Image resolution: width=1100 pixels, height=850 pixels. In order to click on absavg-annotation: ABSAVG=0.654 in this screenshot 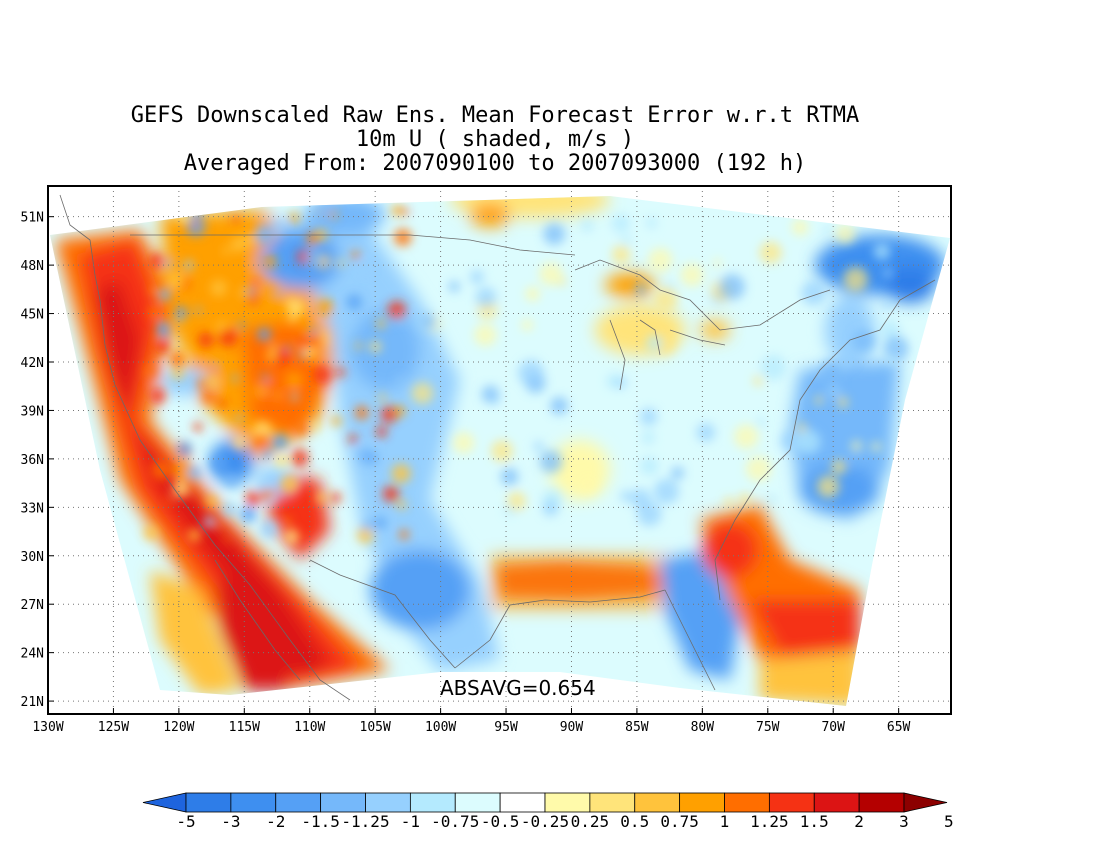, I will do `click(518, 688)`.